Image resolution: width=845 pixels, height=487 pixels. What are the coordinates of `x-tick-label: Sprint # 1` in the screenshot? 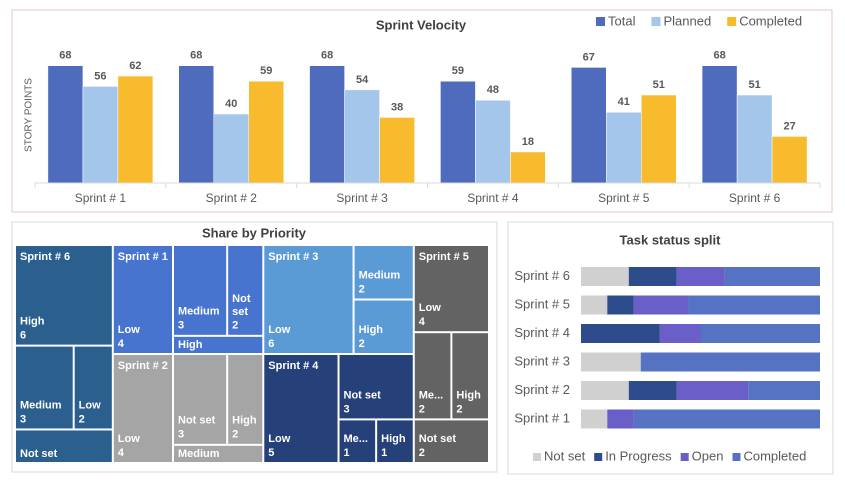 It's located at (101, 198).